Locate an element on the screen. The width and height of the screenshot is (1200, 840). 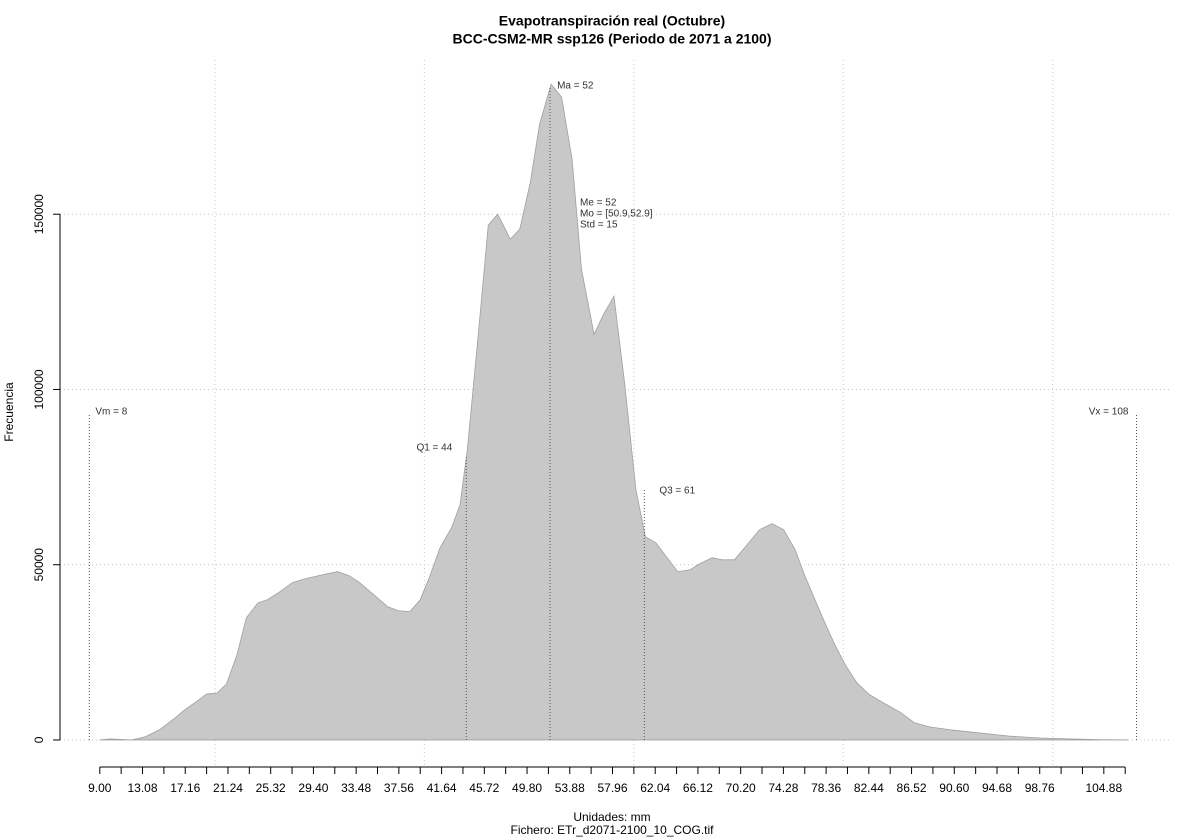
x-tick-label: 62.04 is located at coordinates (655, 788).